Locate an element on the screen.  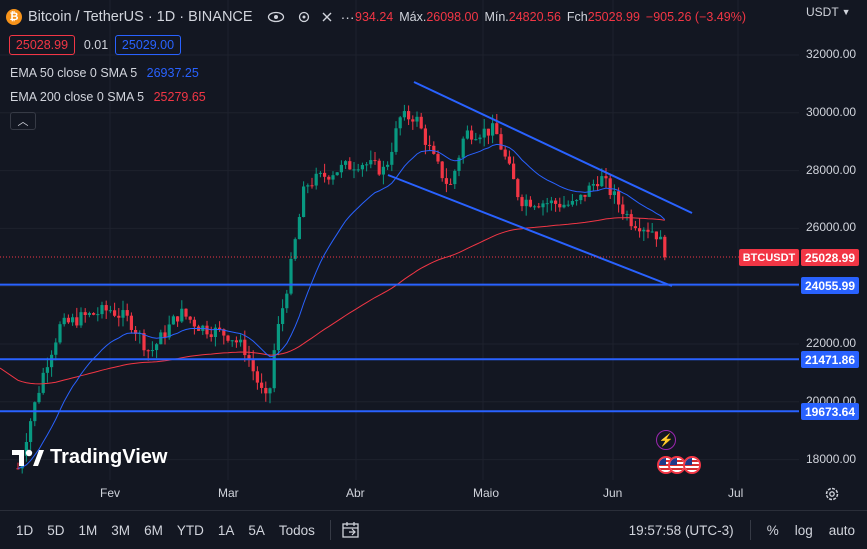
timeframe-ytd: YTD is located at coordinates (190, 530).